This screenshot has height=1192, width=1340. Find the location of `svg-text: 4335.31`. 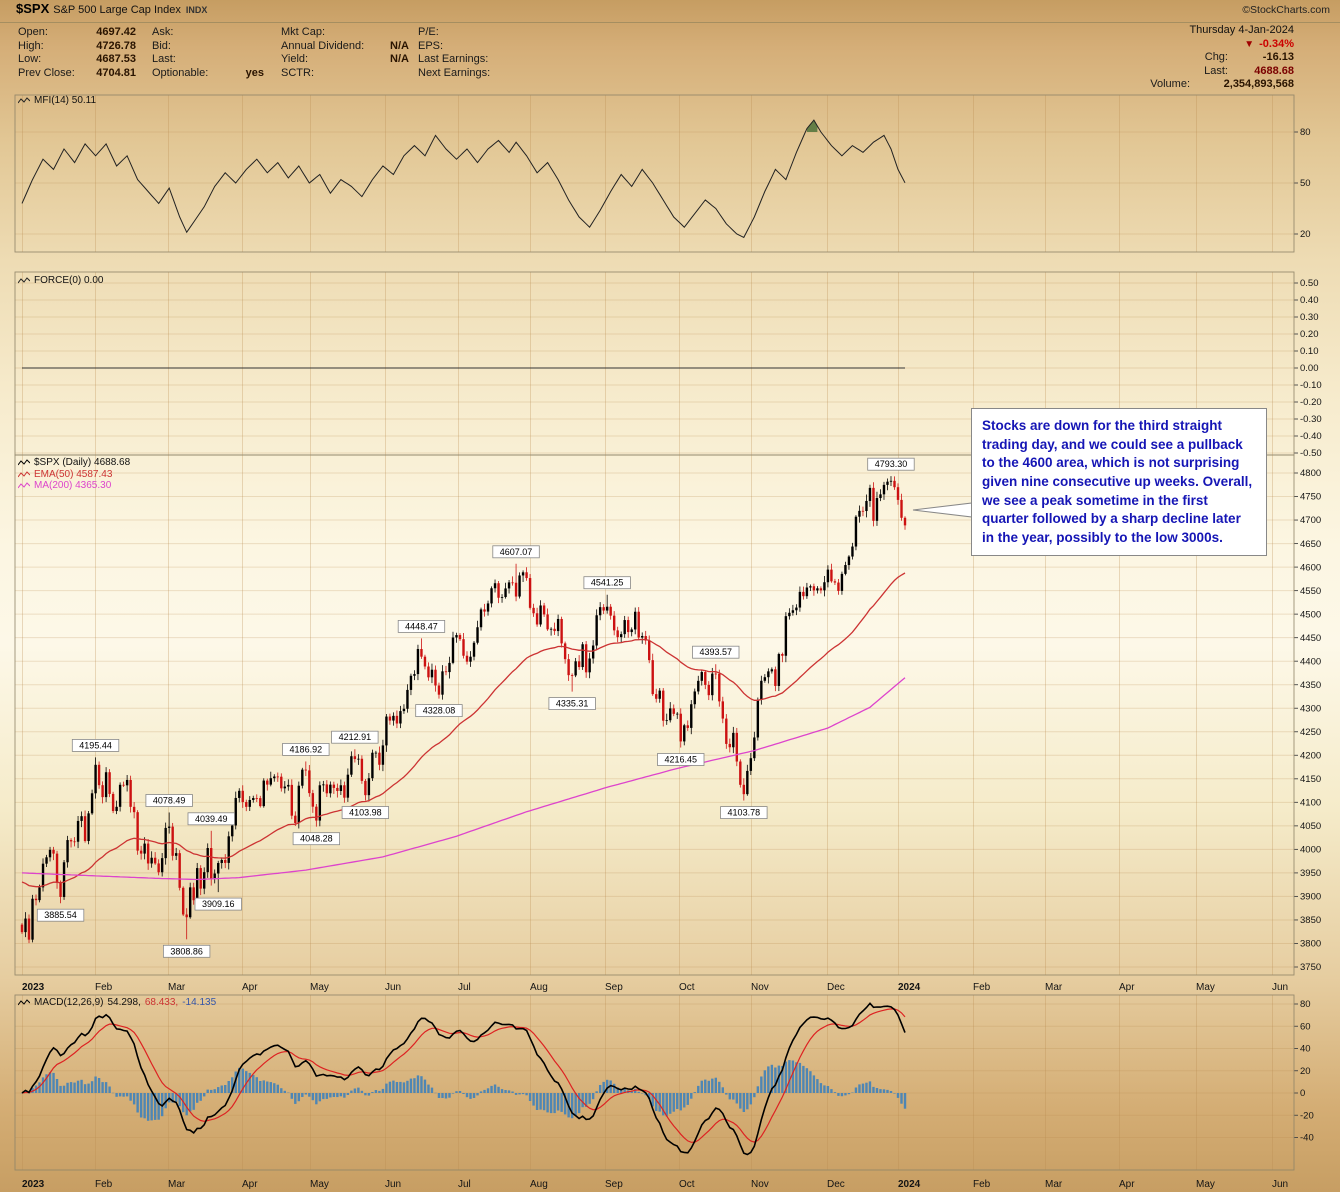

svg-text: 4335.31 is located at coordinates (572, 704).